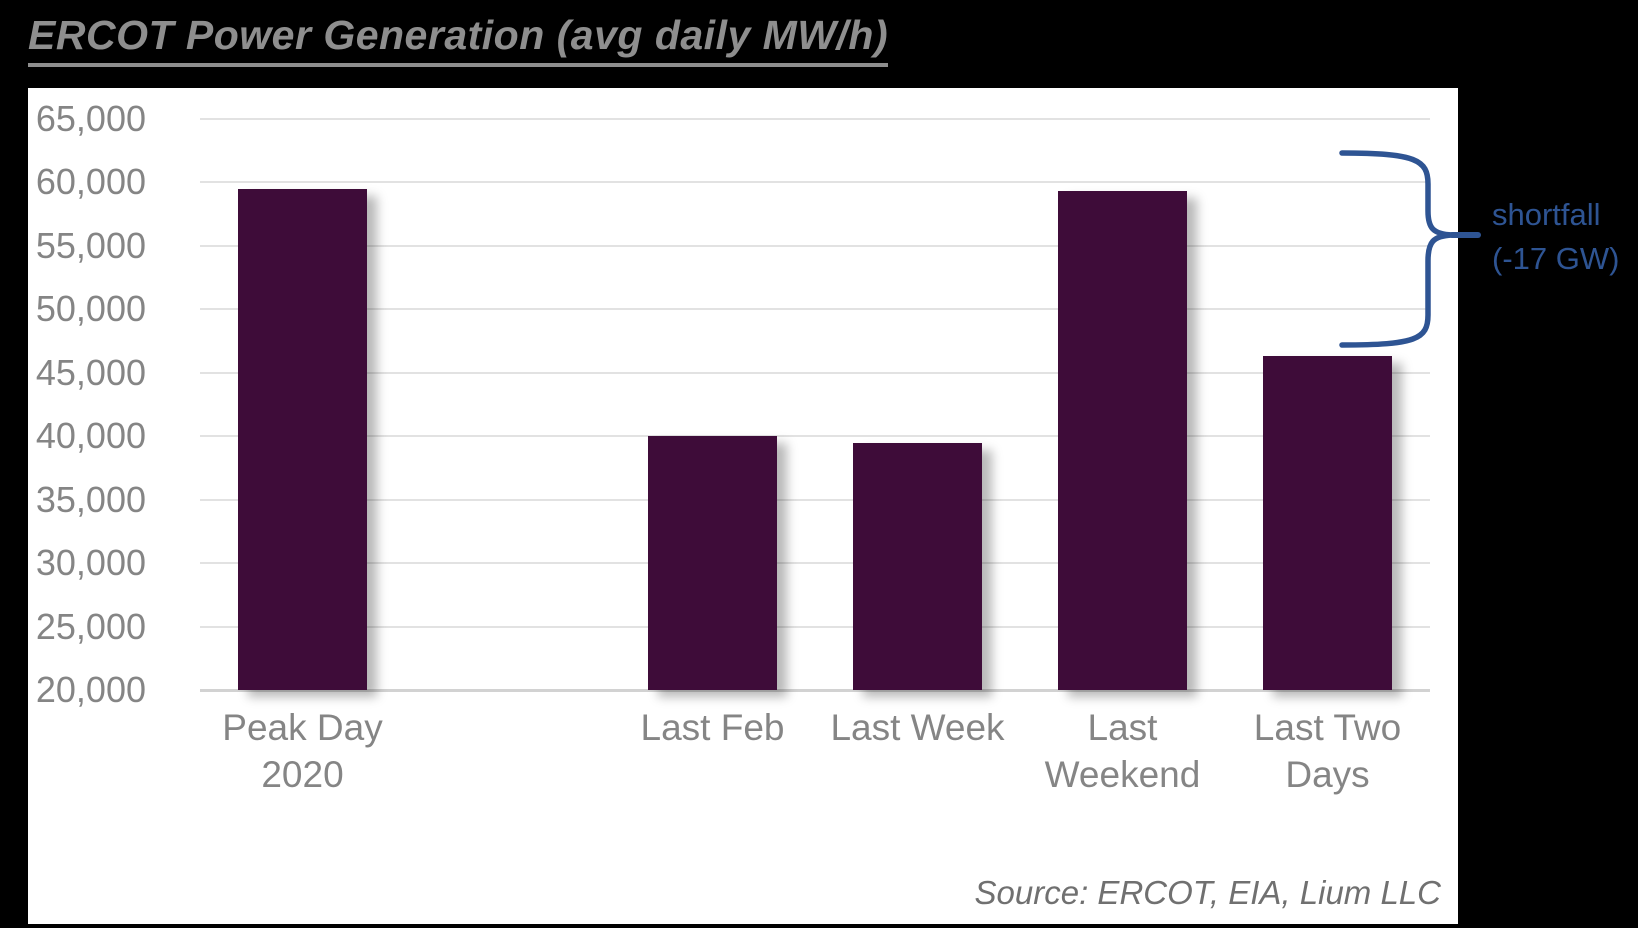 The height and width of the screenshot is (928, 1638). Describe the element at coordinates (90, 499) in the screenshot. I see `y-tick-label: 35,000` at that location.